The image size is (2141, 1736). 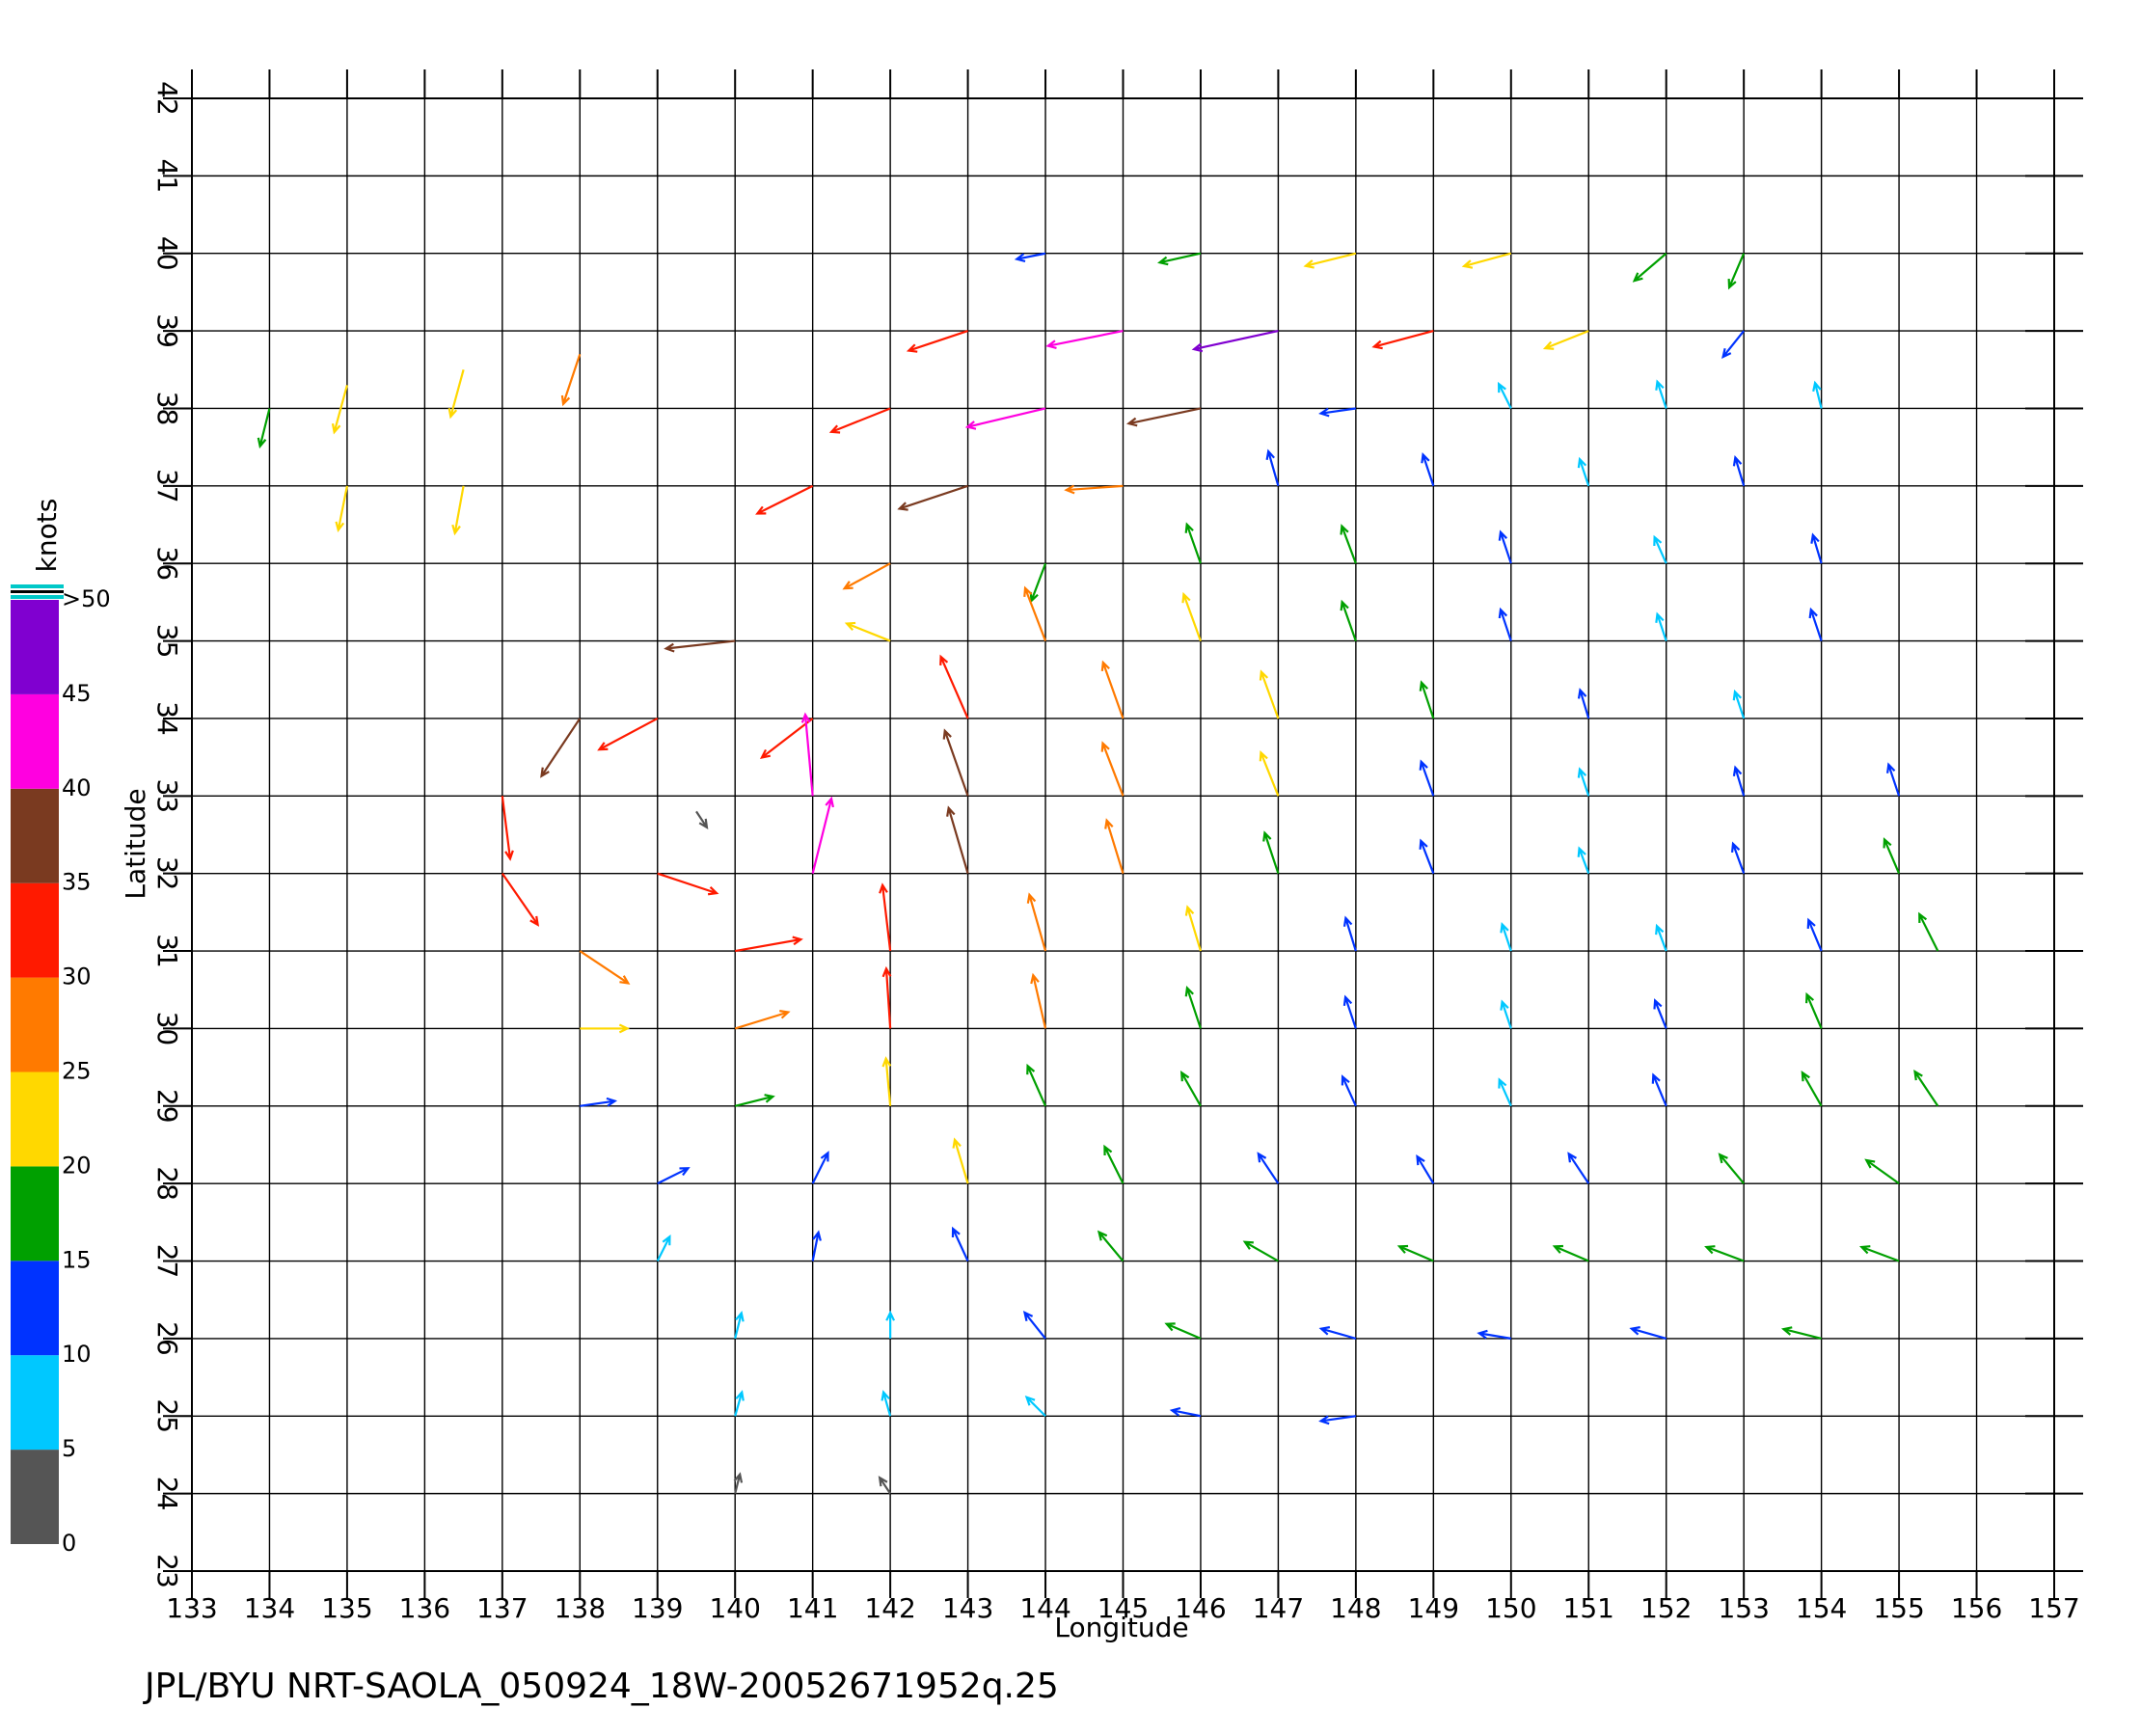 What do you see at coordinates (77, 788) in the screenshot?
I see `colorbar-label: 40` at bounding box center [77, 788].